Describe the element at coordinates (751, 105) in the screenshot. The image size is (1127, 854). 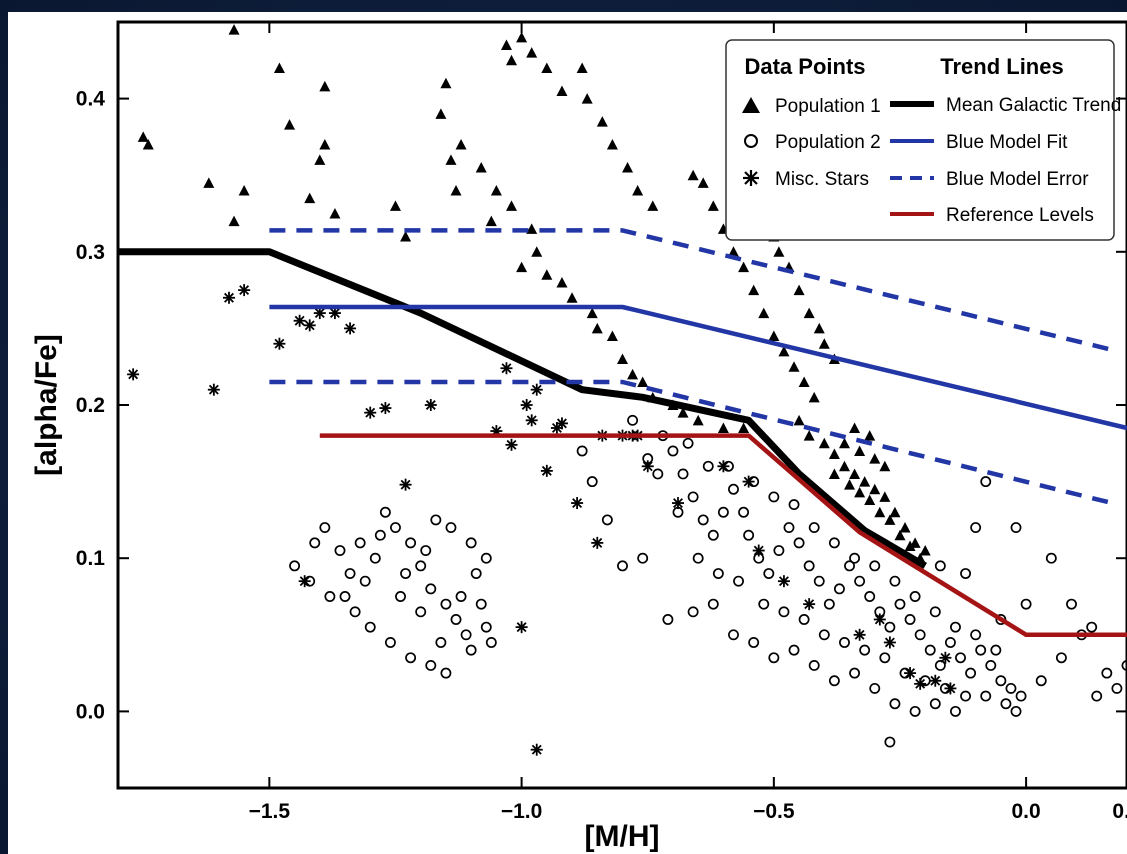
I see `legend-triangle-marker` at that location.